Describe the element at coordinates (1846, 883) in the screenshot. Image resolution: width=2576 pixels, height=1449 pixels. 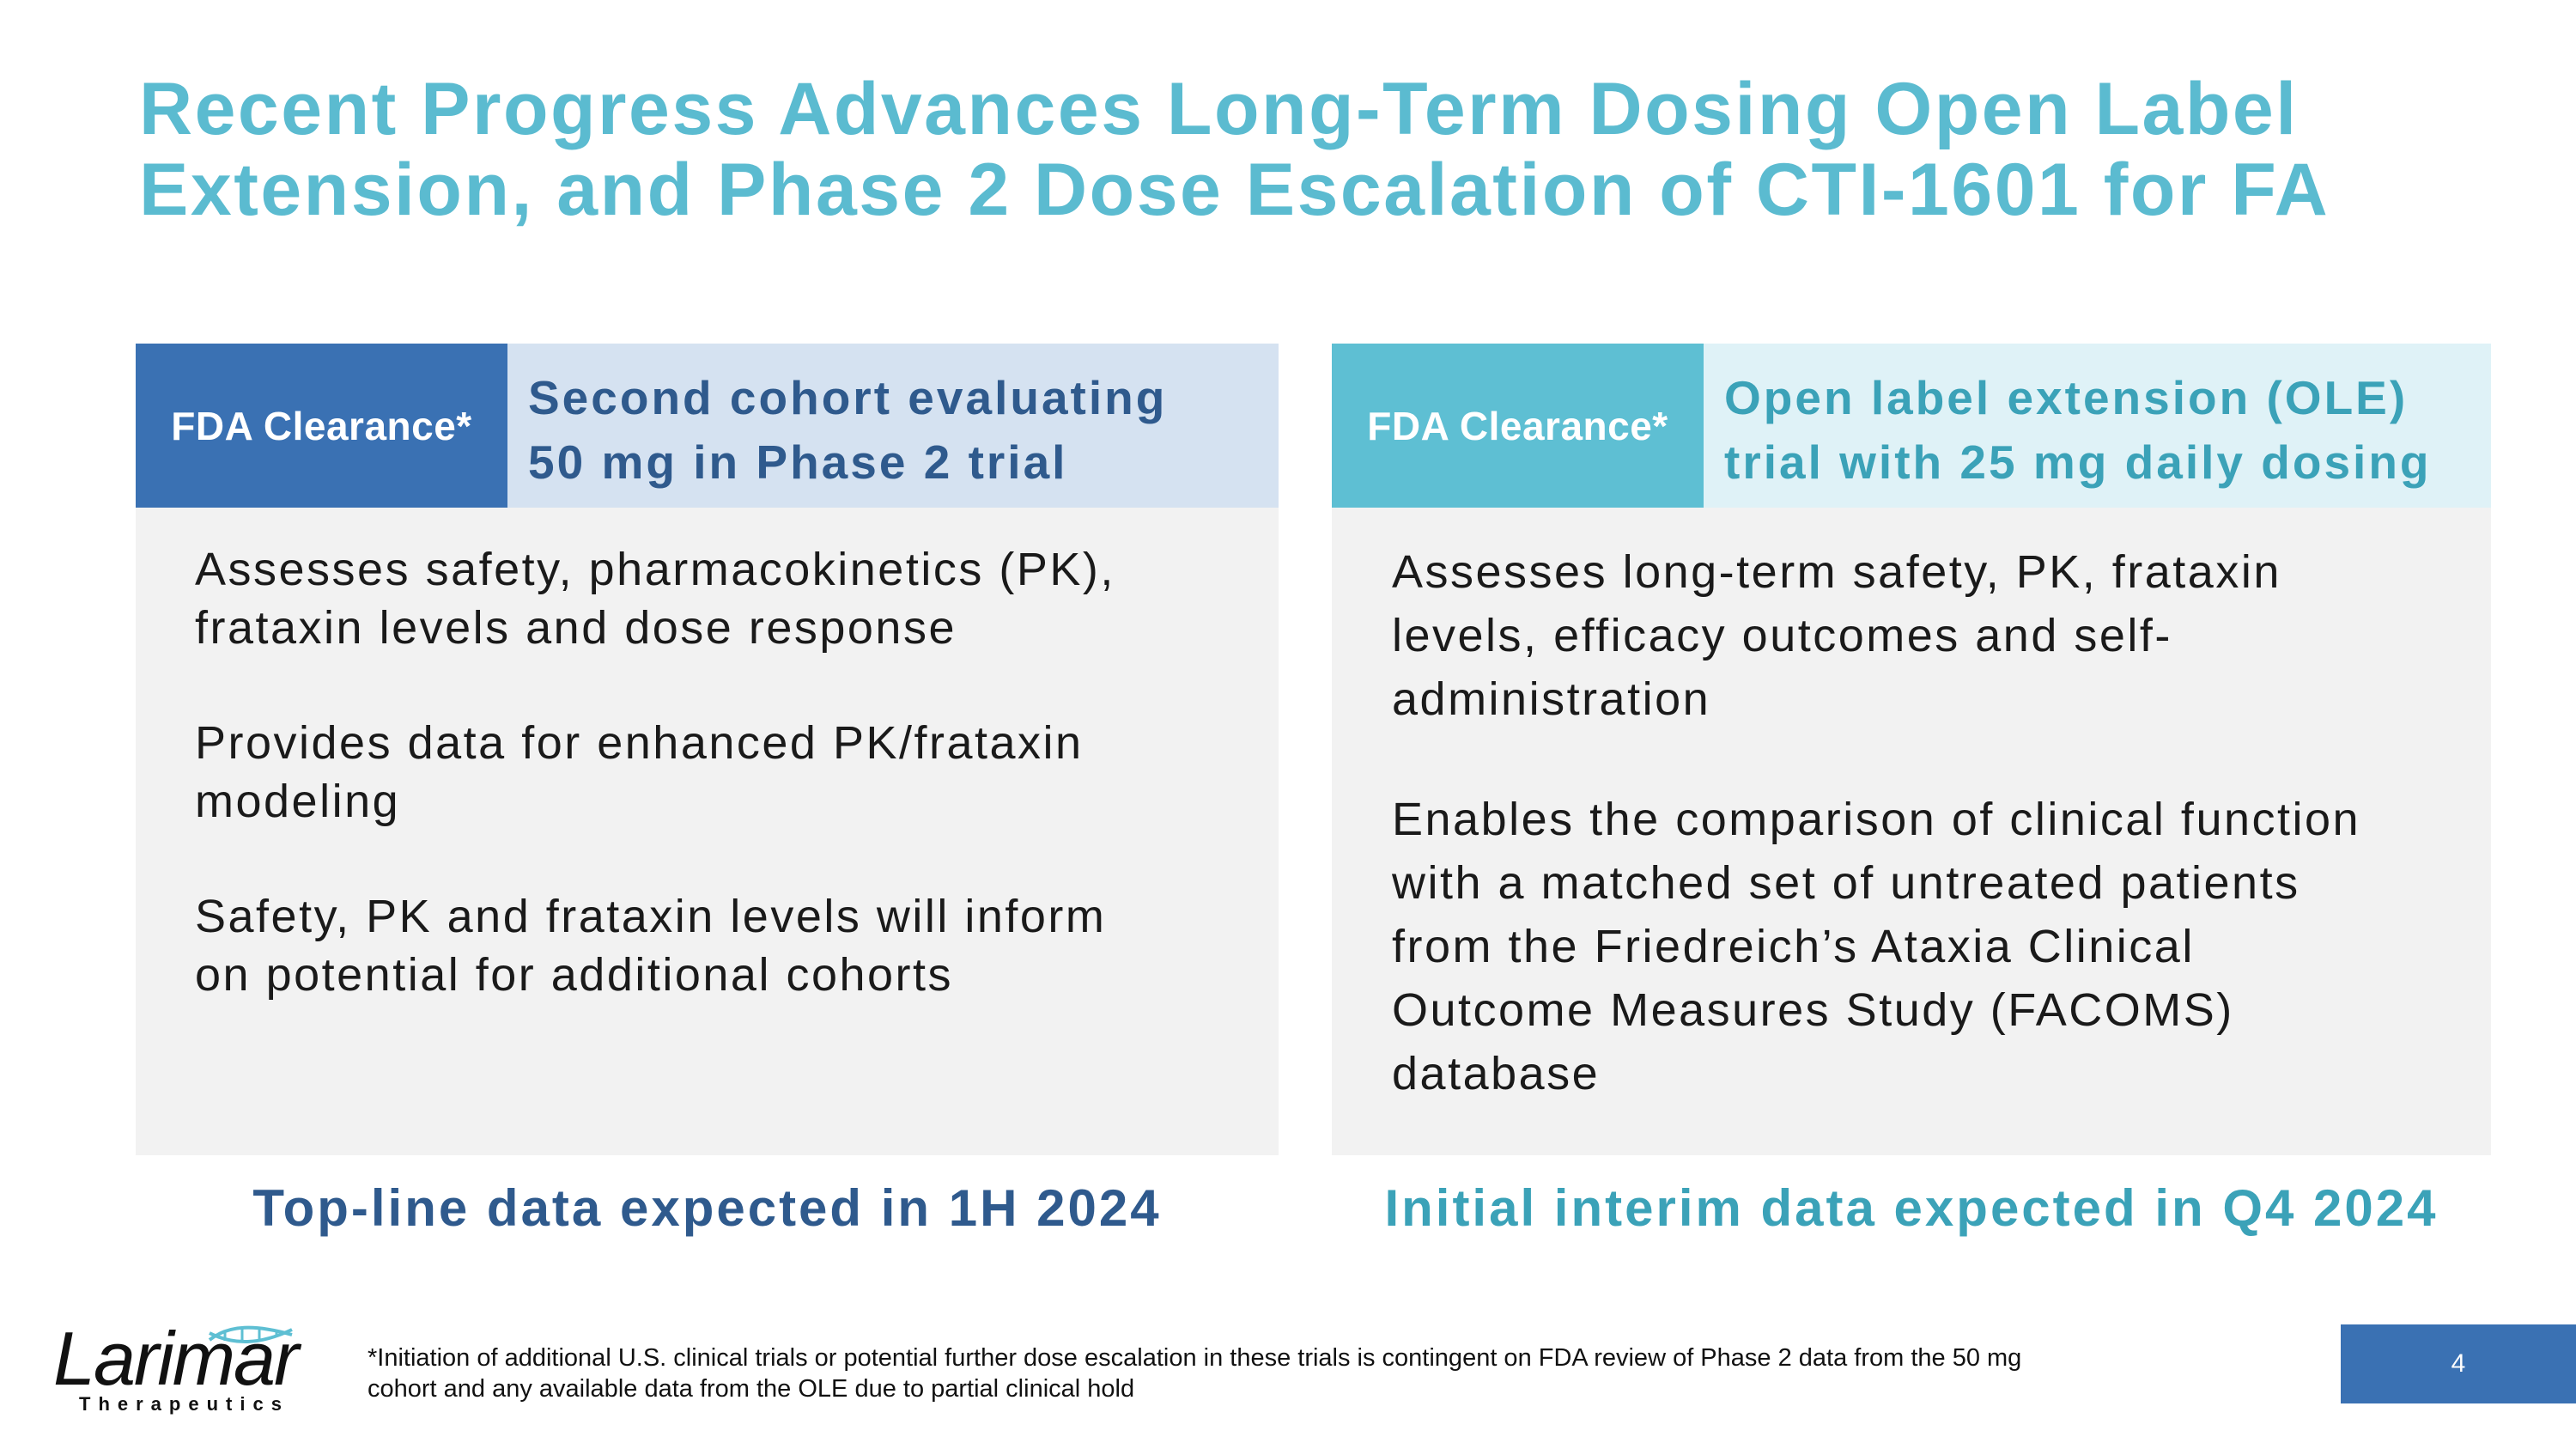
I see `body-line: with a matched set of untreated patients` at that location.